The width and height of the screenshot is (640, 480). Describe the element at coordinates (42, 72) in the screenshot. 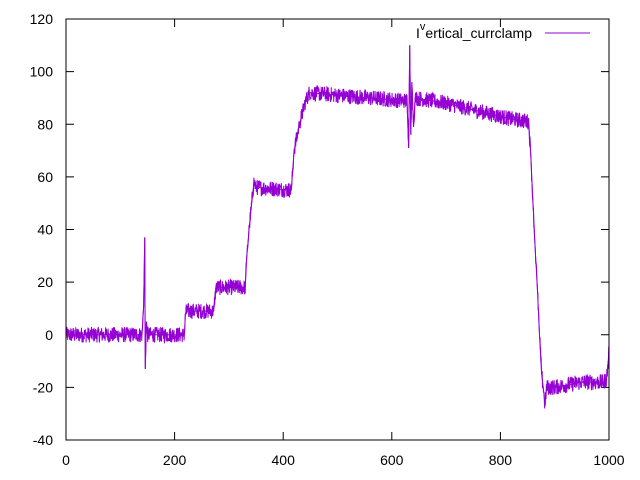

I see `y-tick-label: 100` at that location.